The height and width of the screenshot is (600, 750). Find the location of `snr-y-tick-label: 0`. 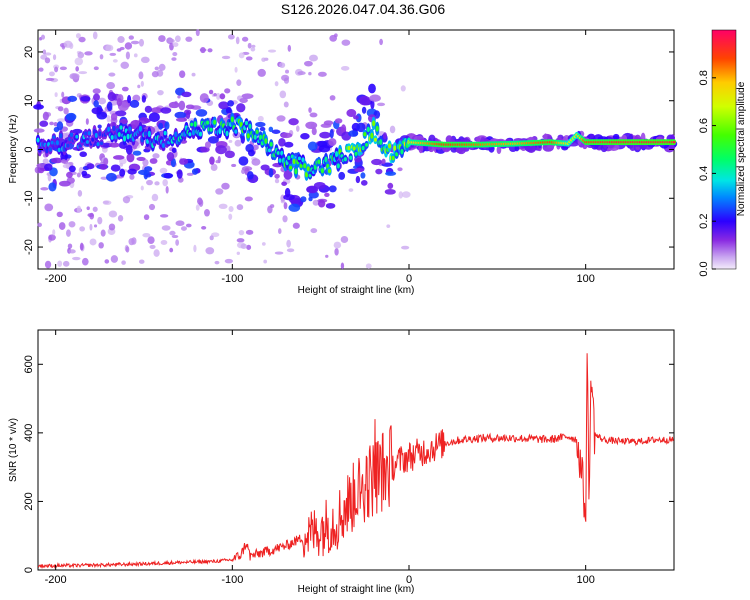

snr-y-tick-label: 0 is located at coordinates (29, 570).